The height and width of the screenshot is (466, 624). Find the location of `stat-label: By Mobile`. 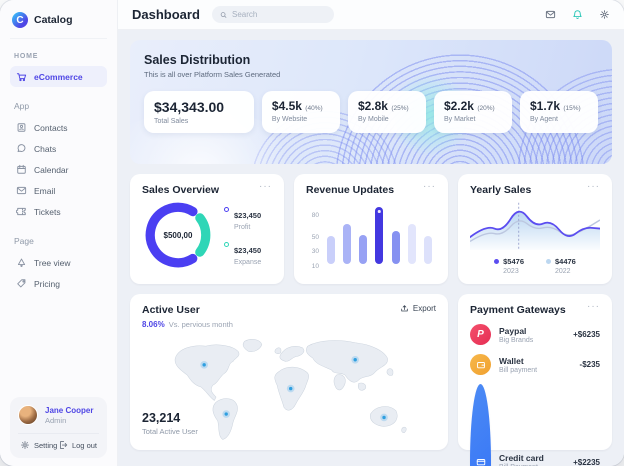

stat-label: By Mobile is located at coordinates (373, 119).